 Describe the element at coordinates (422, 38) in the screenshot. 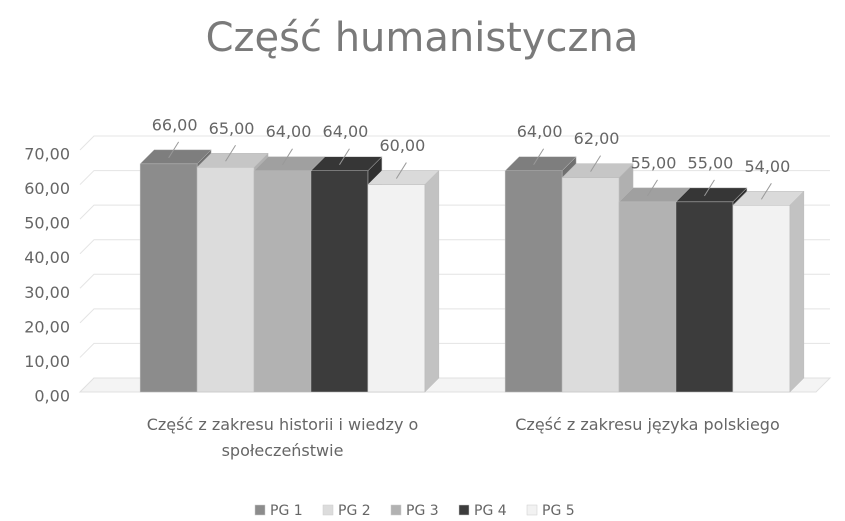

I see `chart-title: Część humanistyczna` at that location.